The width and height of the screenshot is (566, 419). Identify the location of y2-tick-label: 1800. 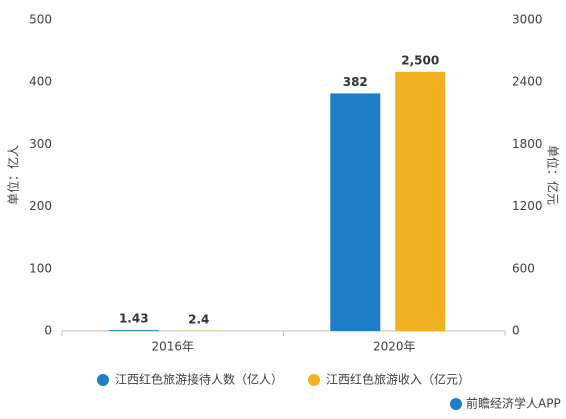
(527, 144).